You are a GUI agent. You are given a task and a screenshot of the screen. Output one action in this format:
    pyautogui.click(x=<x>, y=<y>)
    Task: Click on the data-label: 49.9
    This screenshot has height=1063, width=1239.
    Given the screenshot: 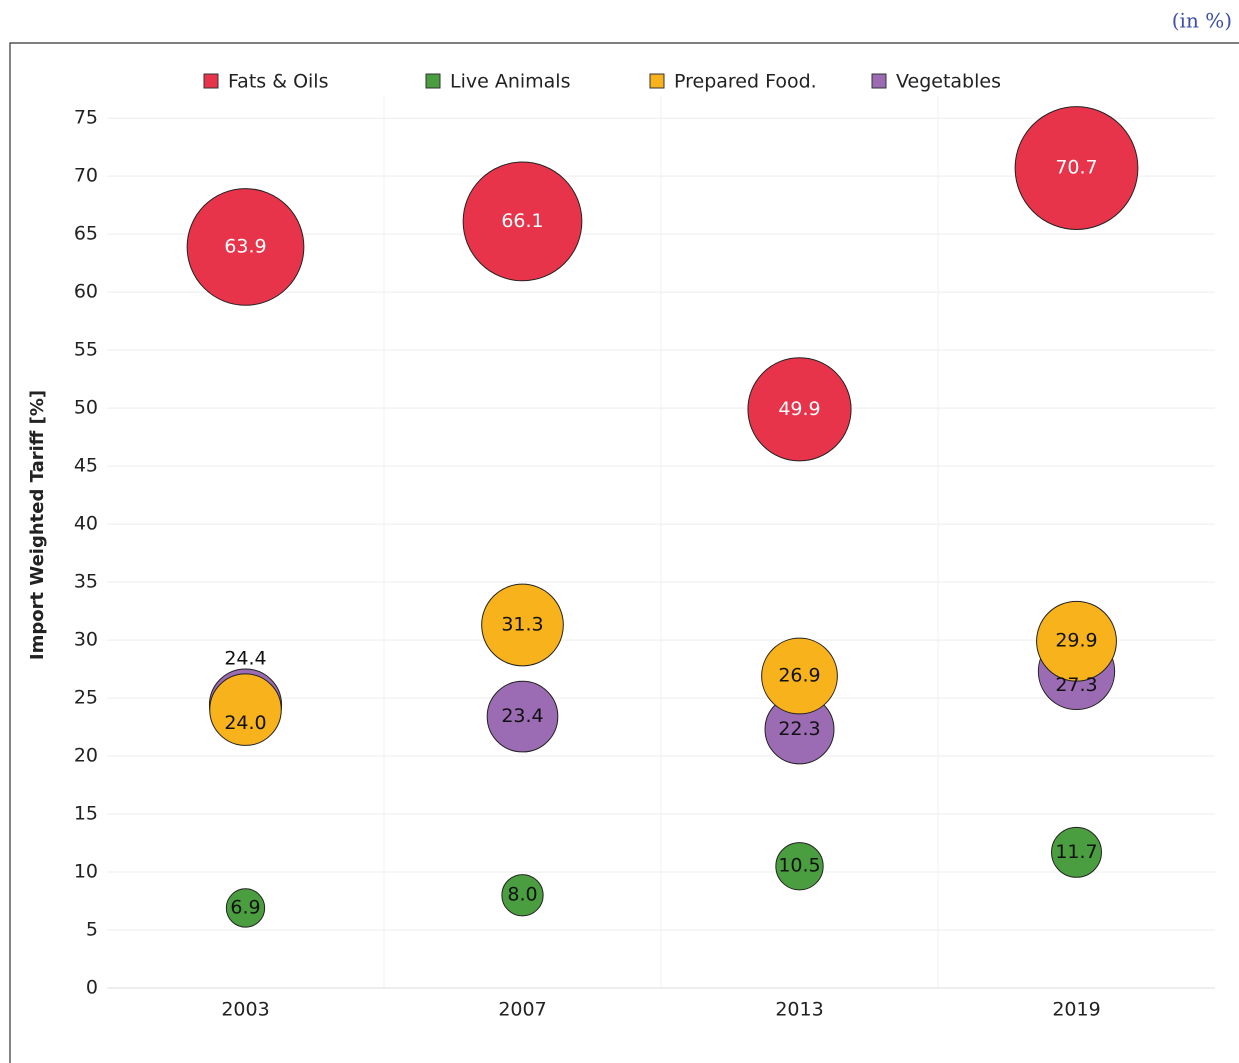 What is the action you would take?
    pyautogui.click(x=799, y=409)
    